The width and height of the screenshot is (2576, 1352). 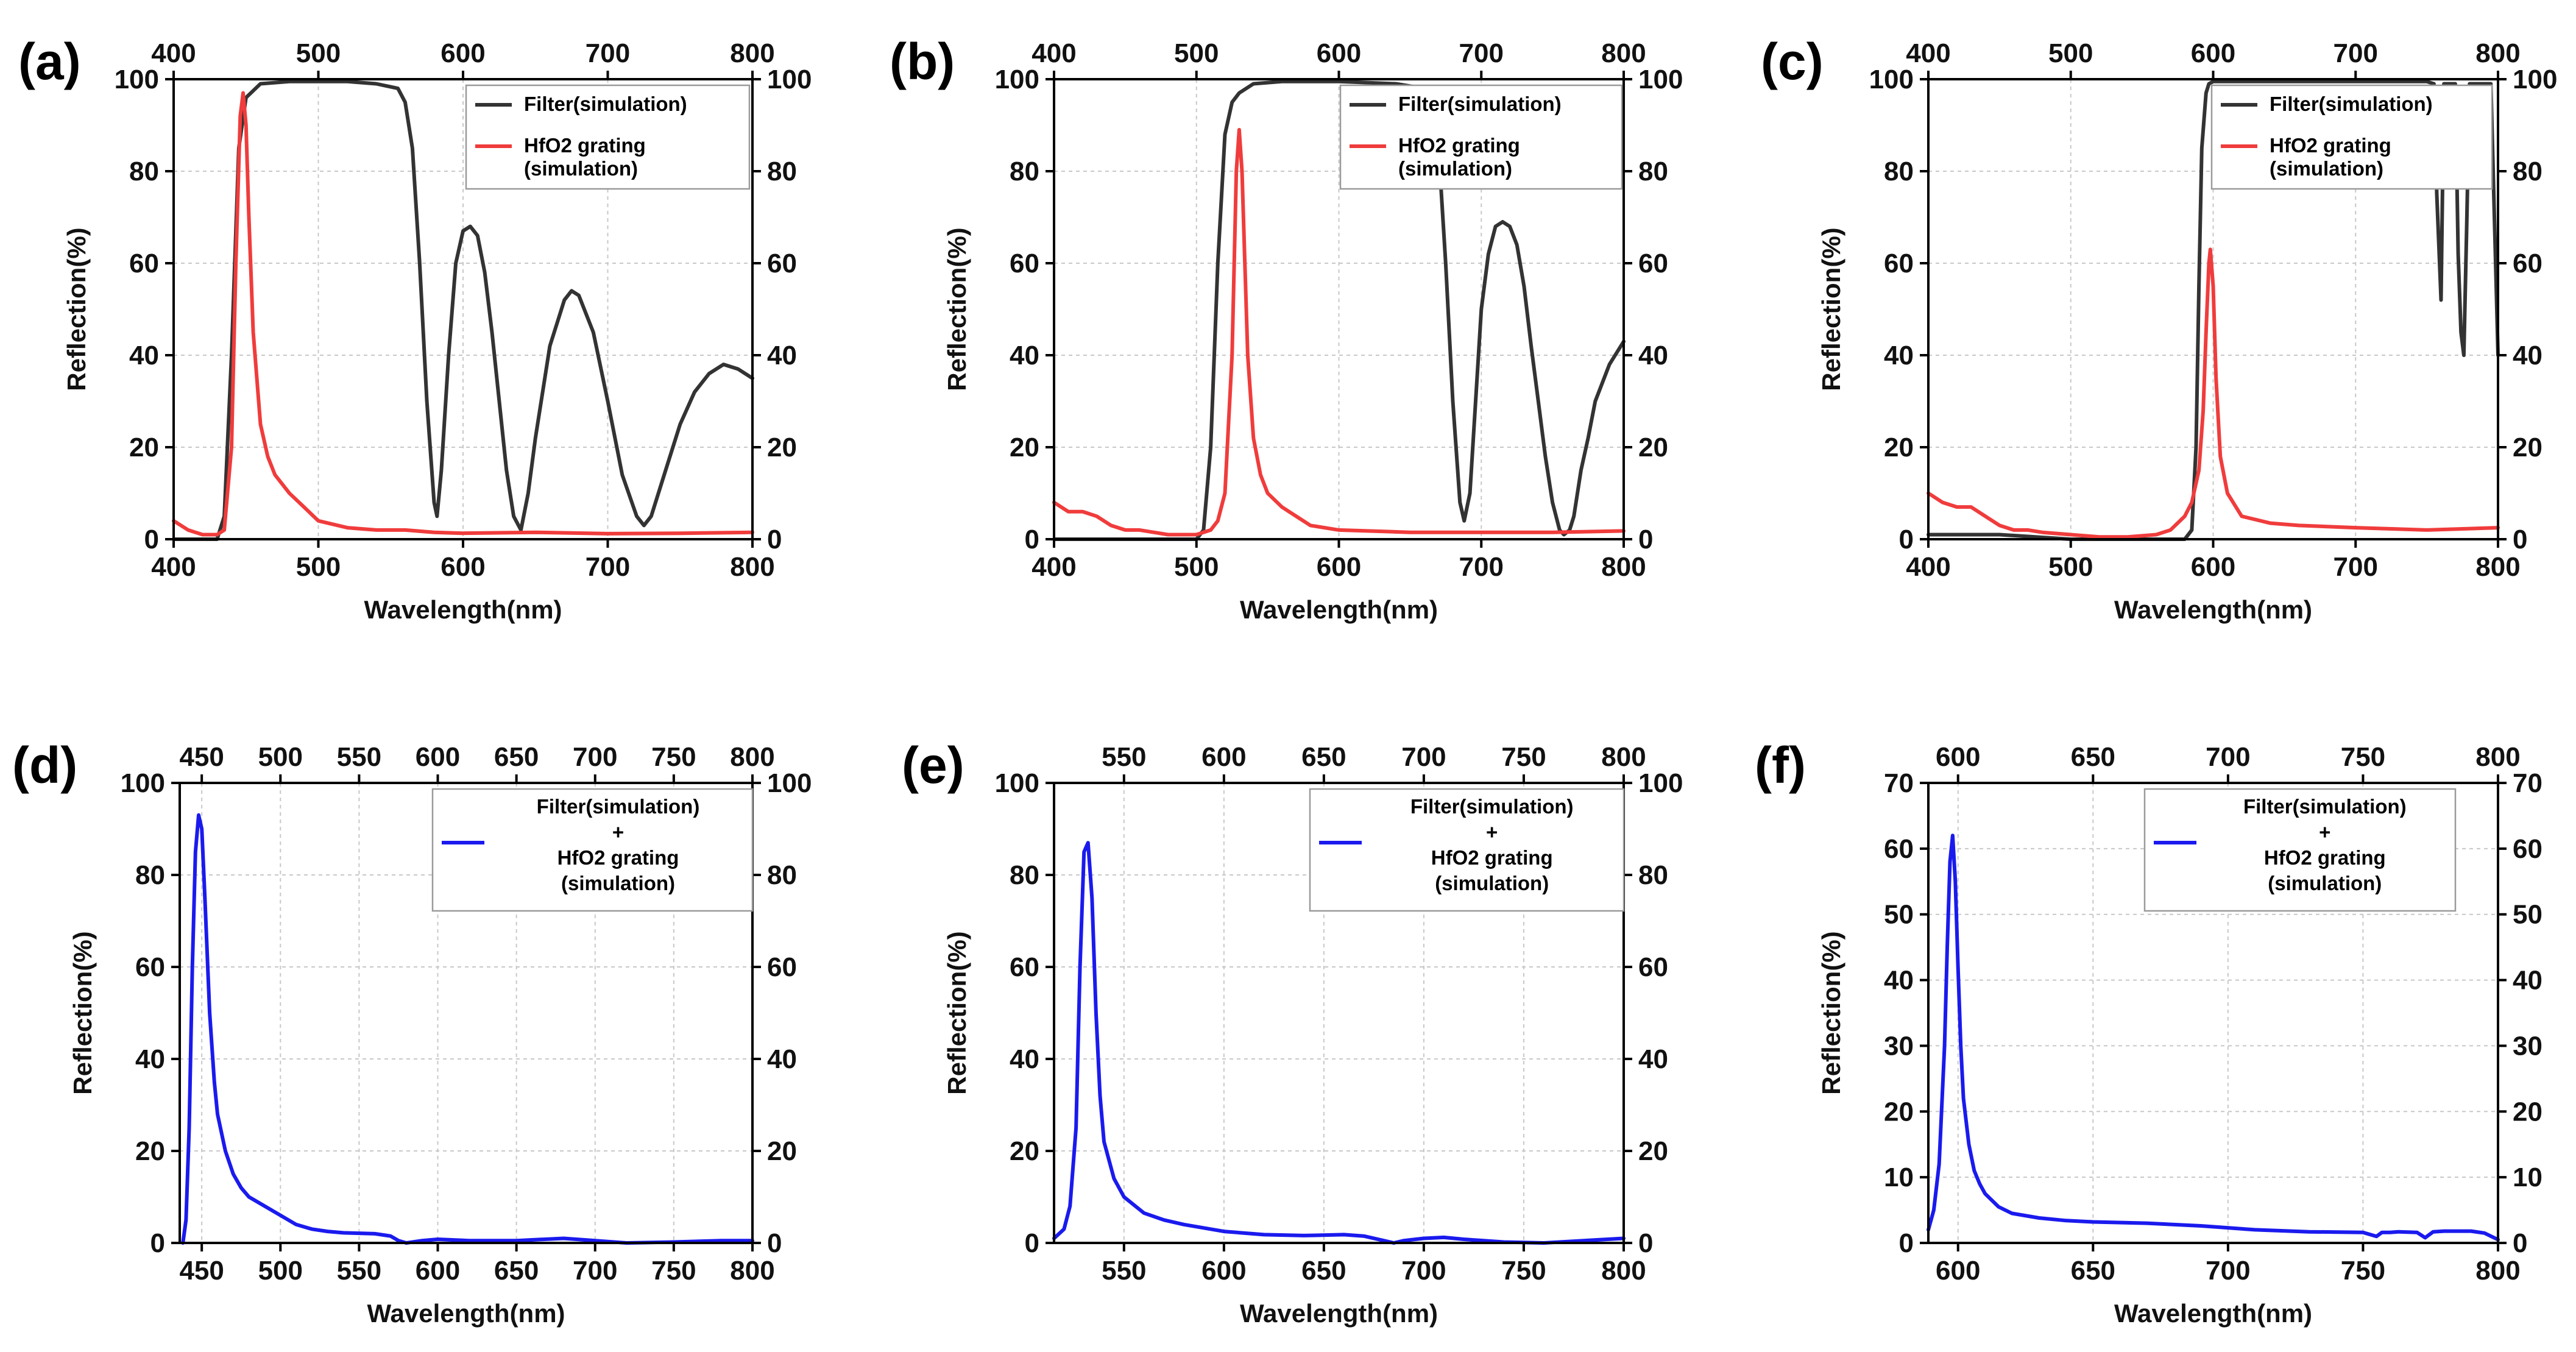 What do you see at coordinates (1024, 355) in the screenshot?
I see `y-tick-label: 40` at bounding box center [1024, 355].